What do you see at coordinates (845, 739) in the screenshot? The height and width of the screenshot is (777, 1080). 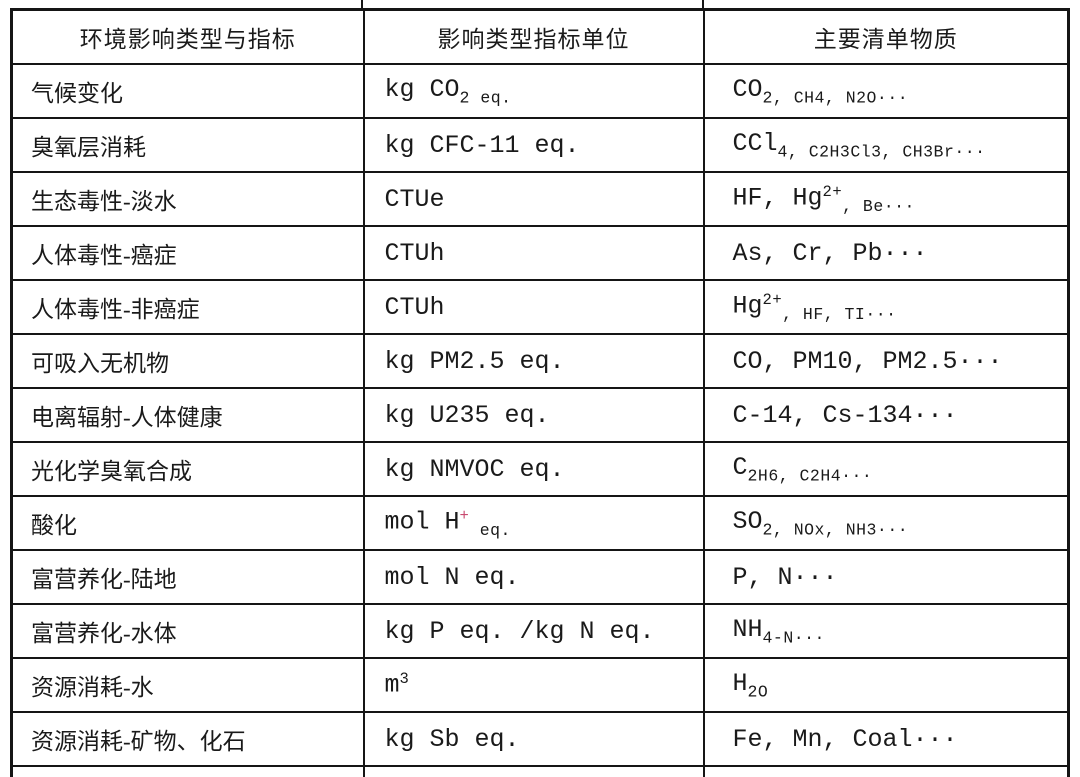 I see `text-segment: Fe, Mn, Coal···` at bounding box center [845, 739].